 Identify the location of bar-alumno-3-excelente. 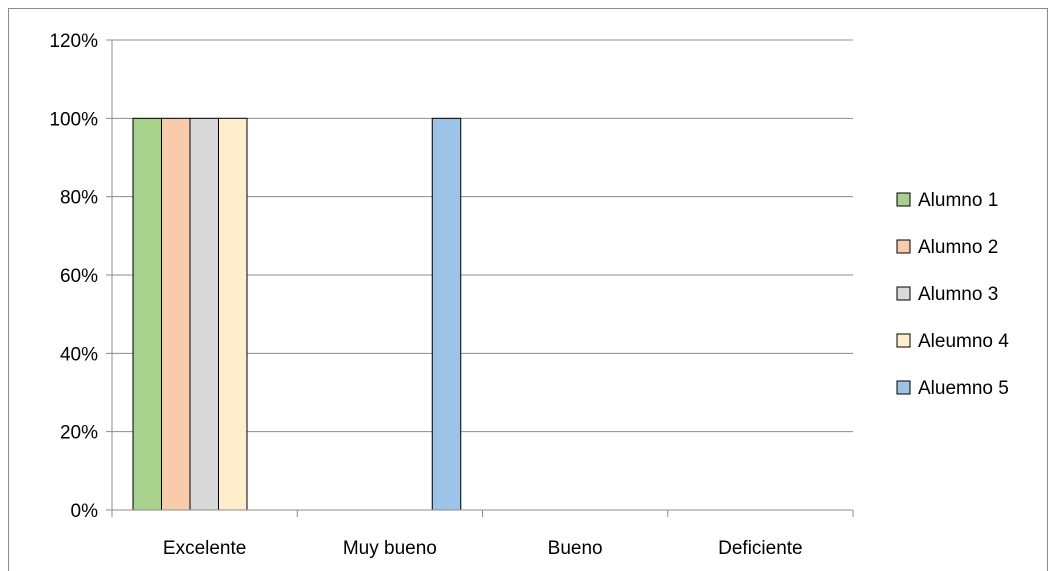
(204, 314).